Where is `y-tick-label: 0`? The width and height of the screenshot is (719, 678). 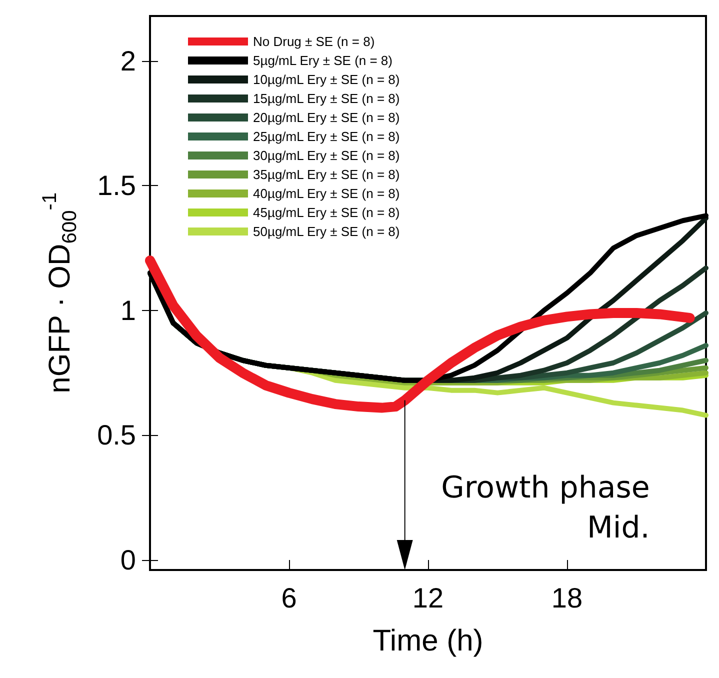
y-tick-label: 0 is located at coordinates (128, 560).